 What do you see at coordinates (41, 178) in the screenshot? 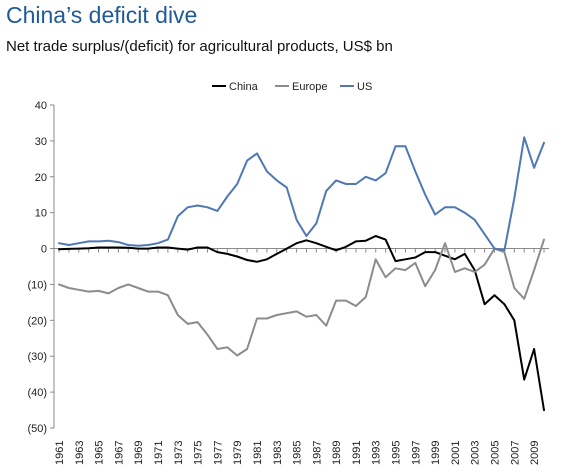
I see `y-tick-label: 20` at bounding box center [41, 178].